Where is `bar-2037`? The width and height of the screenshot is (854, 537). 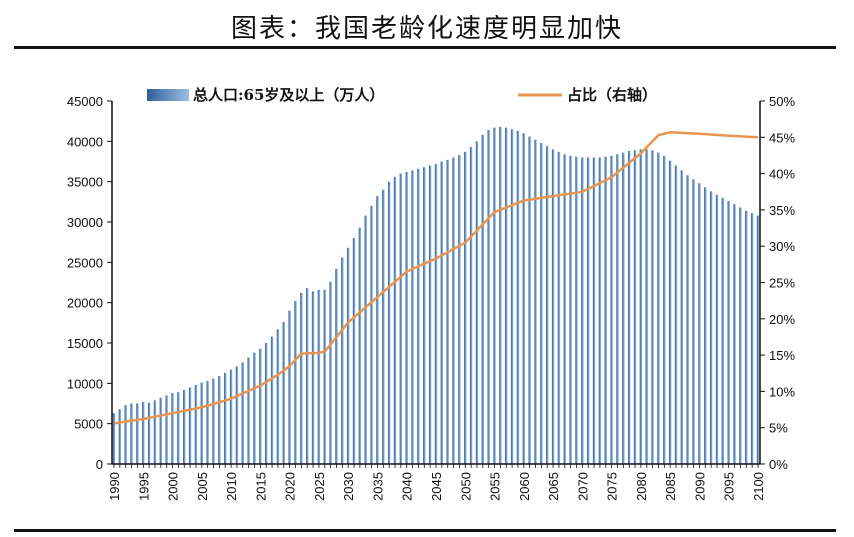
bar-2037 is located at coordinates (389, 322).